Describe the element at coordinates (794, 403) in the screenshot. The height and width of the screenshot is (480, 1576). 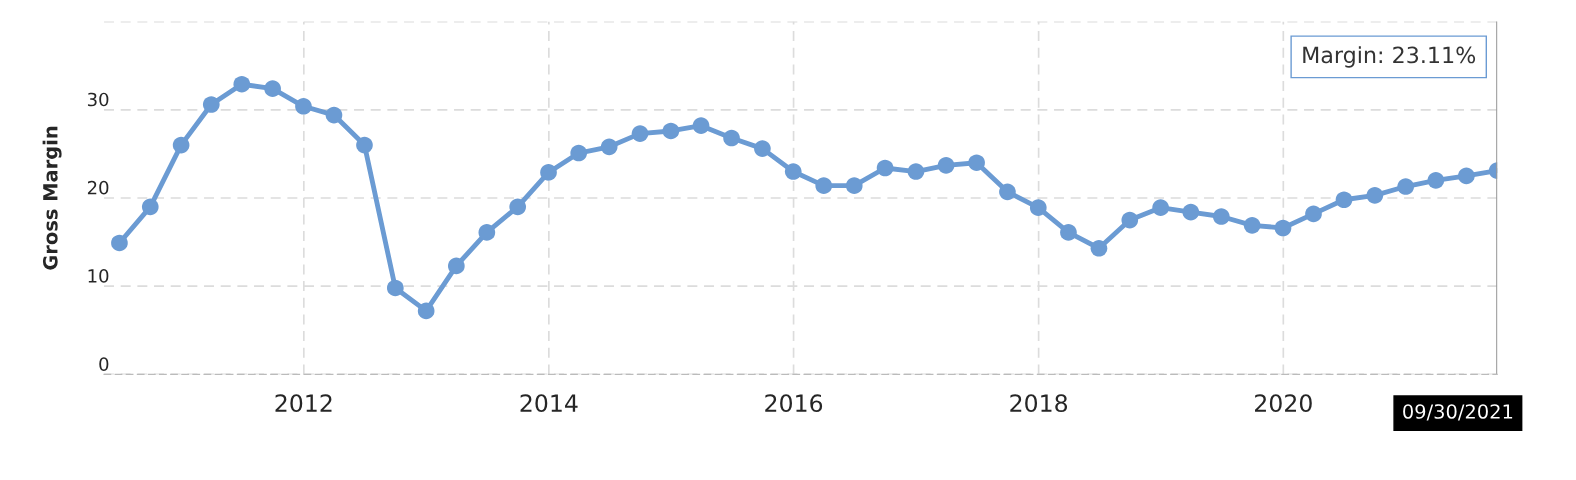
I see `x-tick-label: 2016` at that location.